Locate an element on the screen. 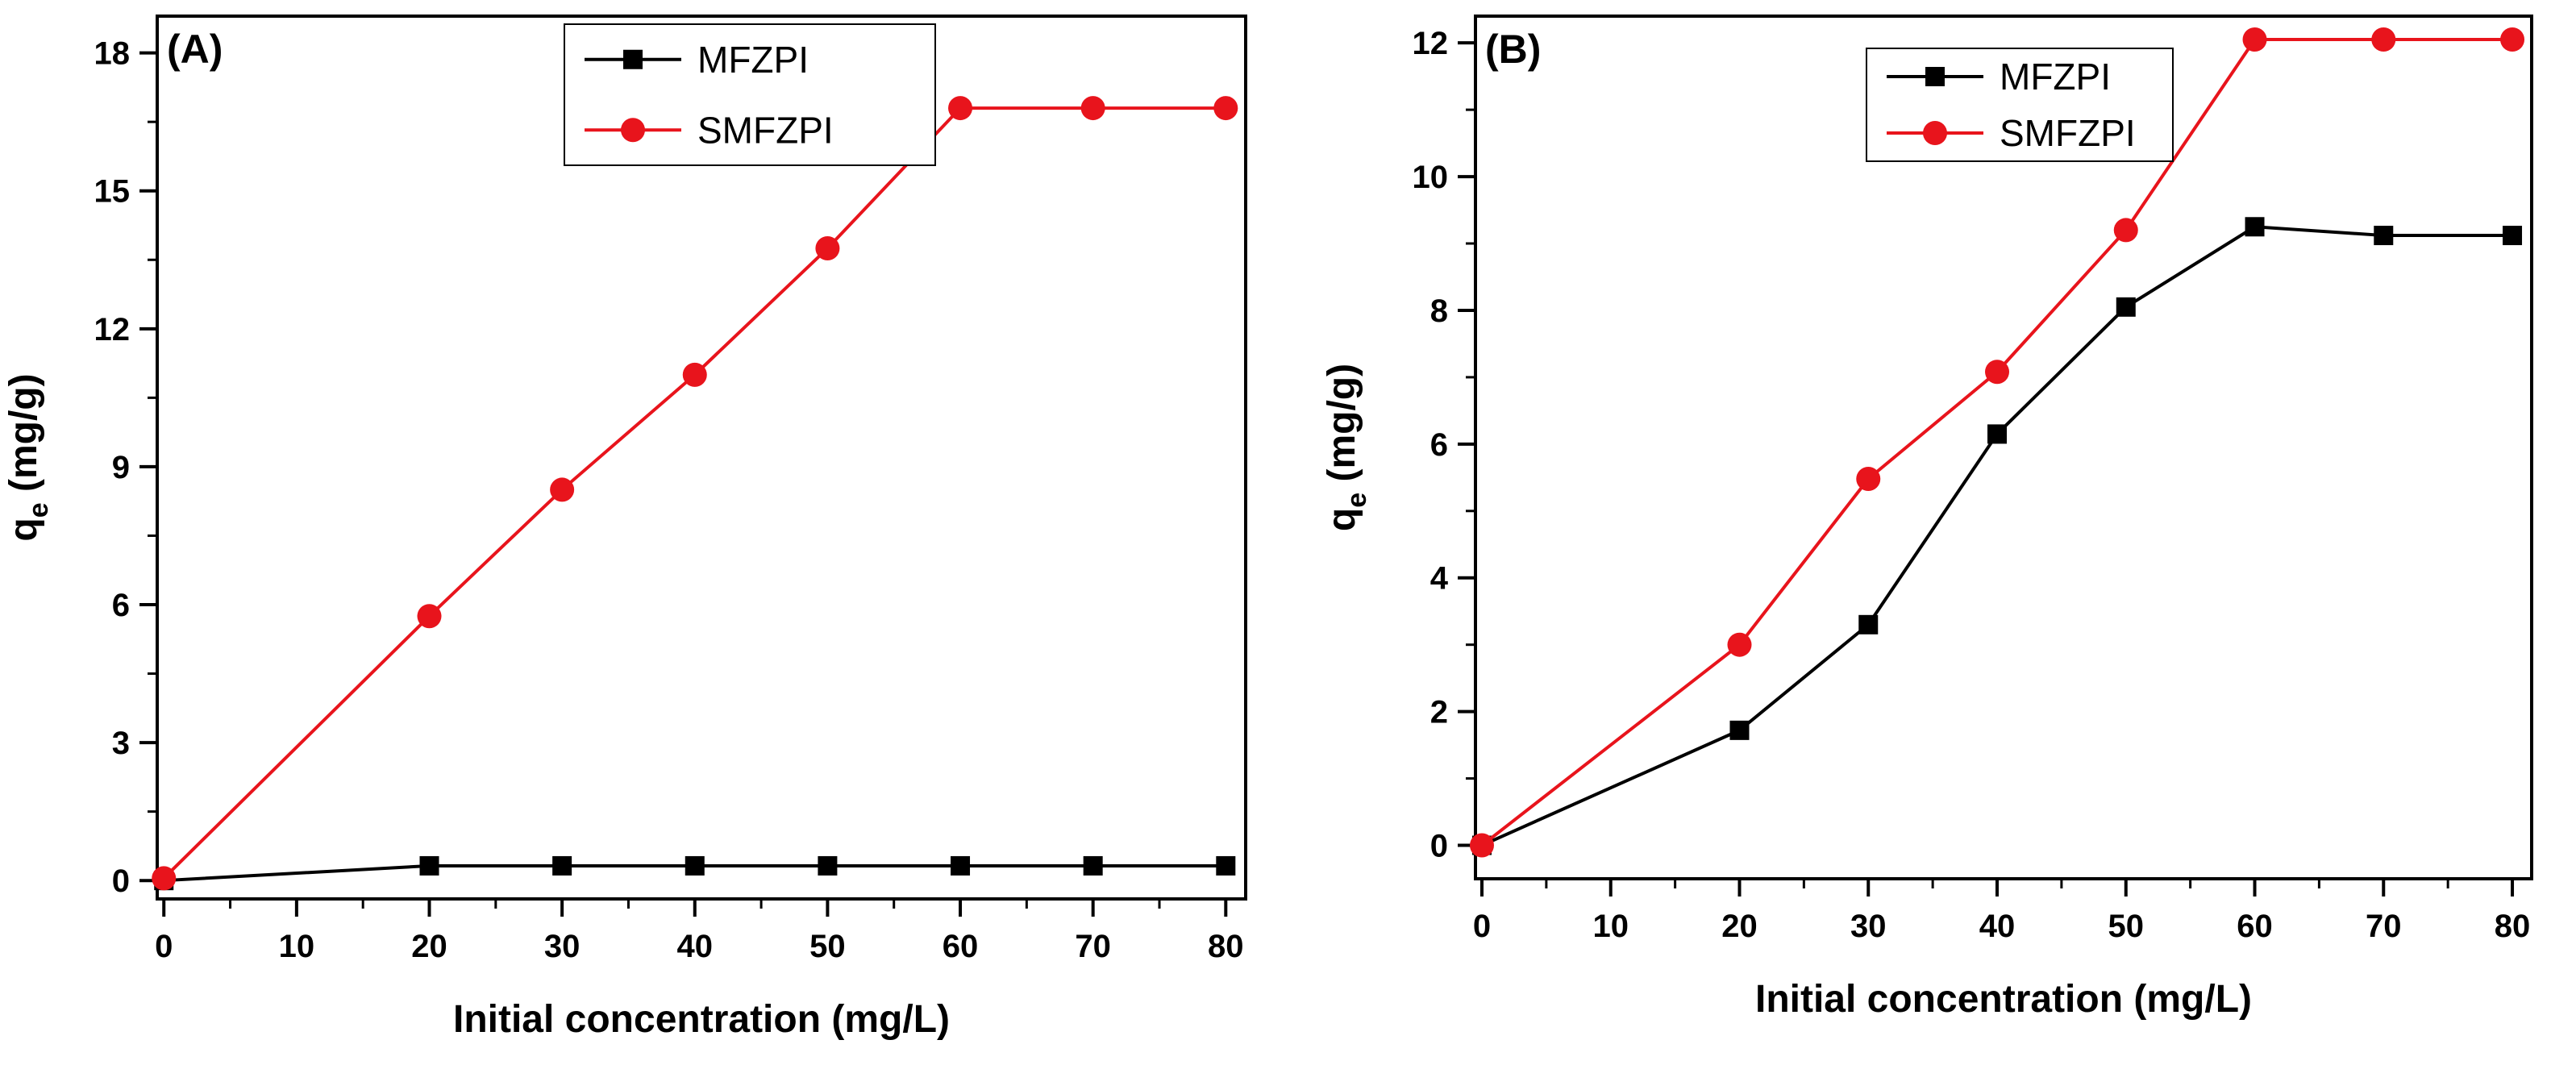 The image size is (2576, 1065). y-tick-label: 18 is located at coordinates (112, 54).